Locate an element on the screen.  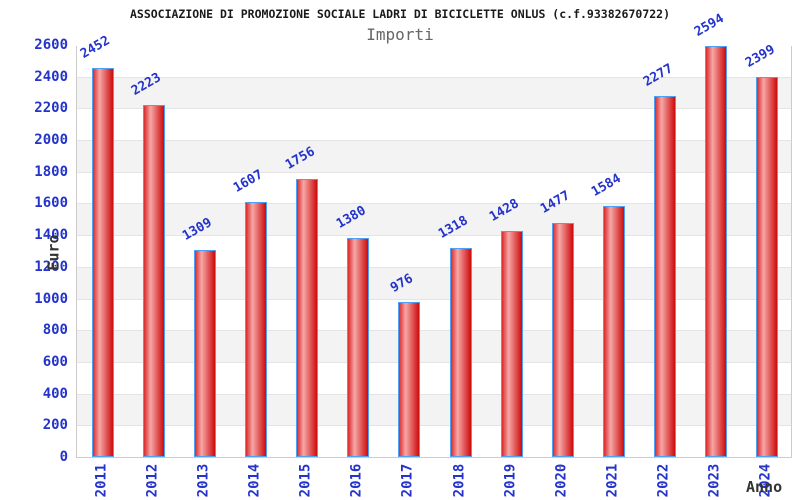
y-tick-label: 2000 is located at coordinates (51, 140).